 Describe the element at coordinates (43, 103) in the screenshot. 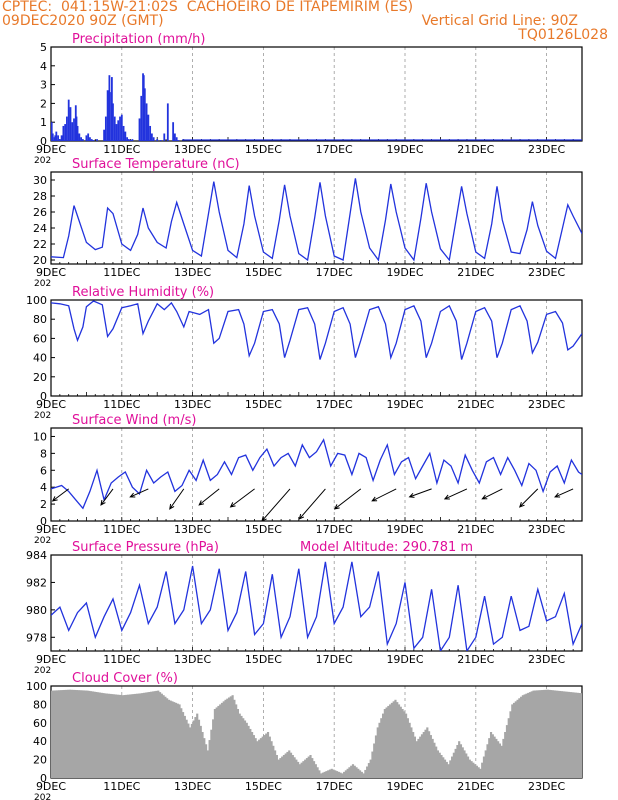

I see `precipitation-y-tick-label: 2` at that location.